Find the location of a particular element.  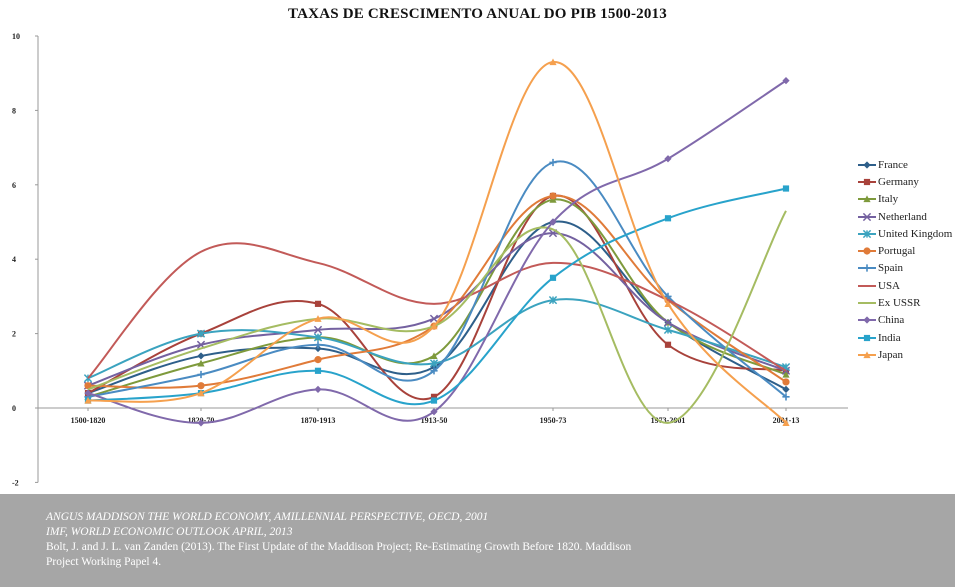

legend-label: Netherland is located at coordinates (902, 216).